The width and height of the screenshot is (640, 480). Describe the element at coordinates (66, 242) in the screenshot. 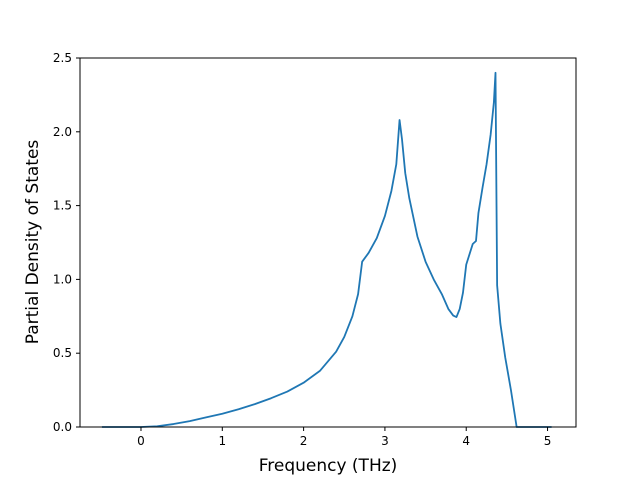

I see `y-axis-ticks: 0.0 0.5 1.0 1.5 2.0 2.5` at that location.